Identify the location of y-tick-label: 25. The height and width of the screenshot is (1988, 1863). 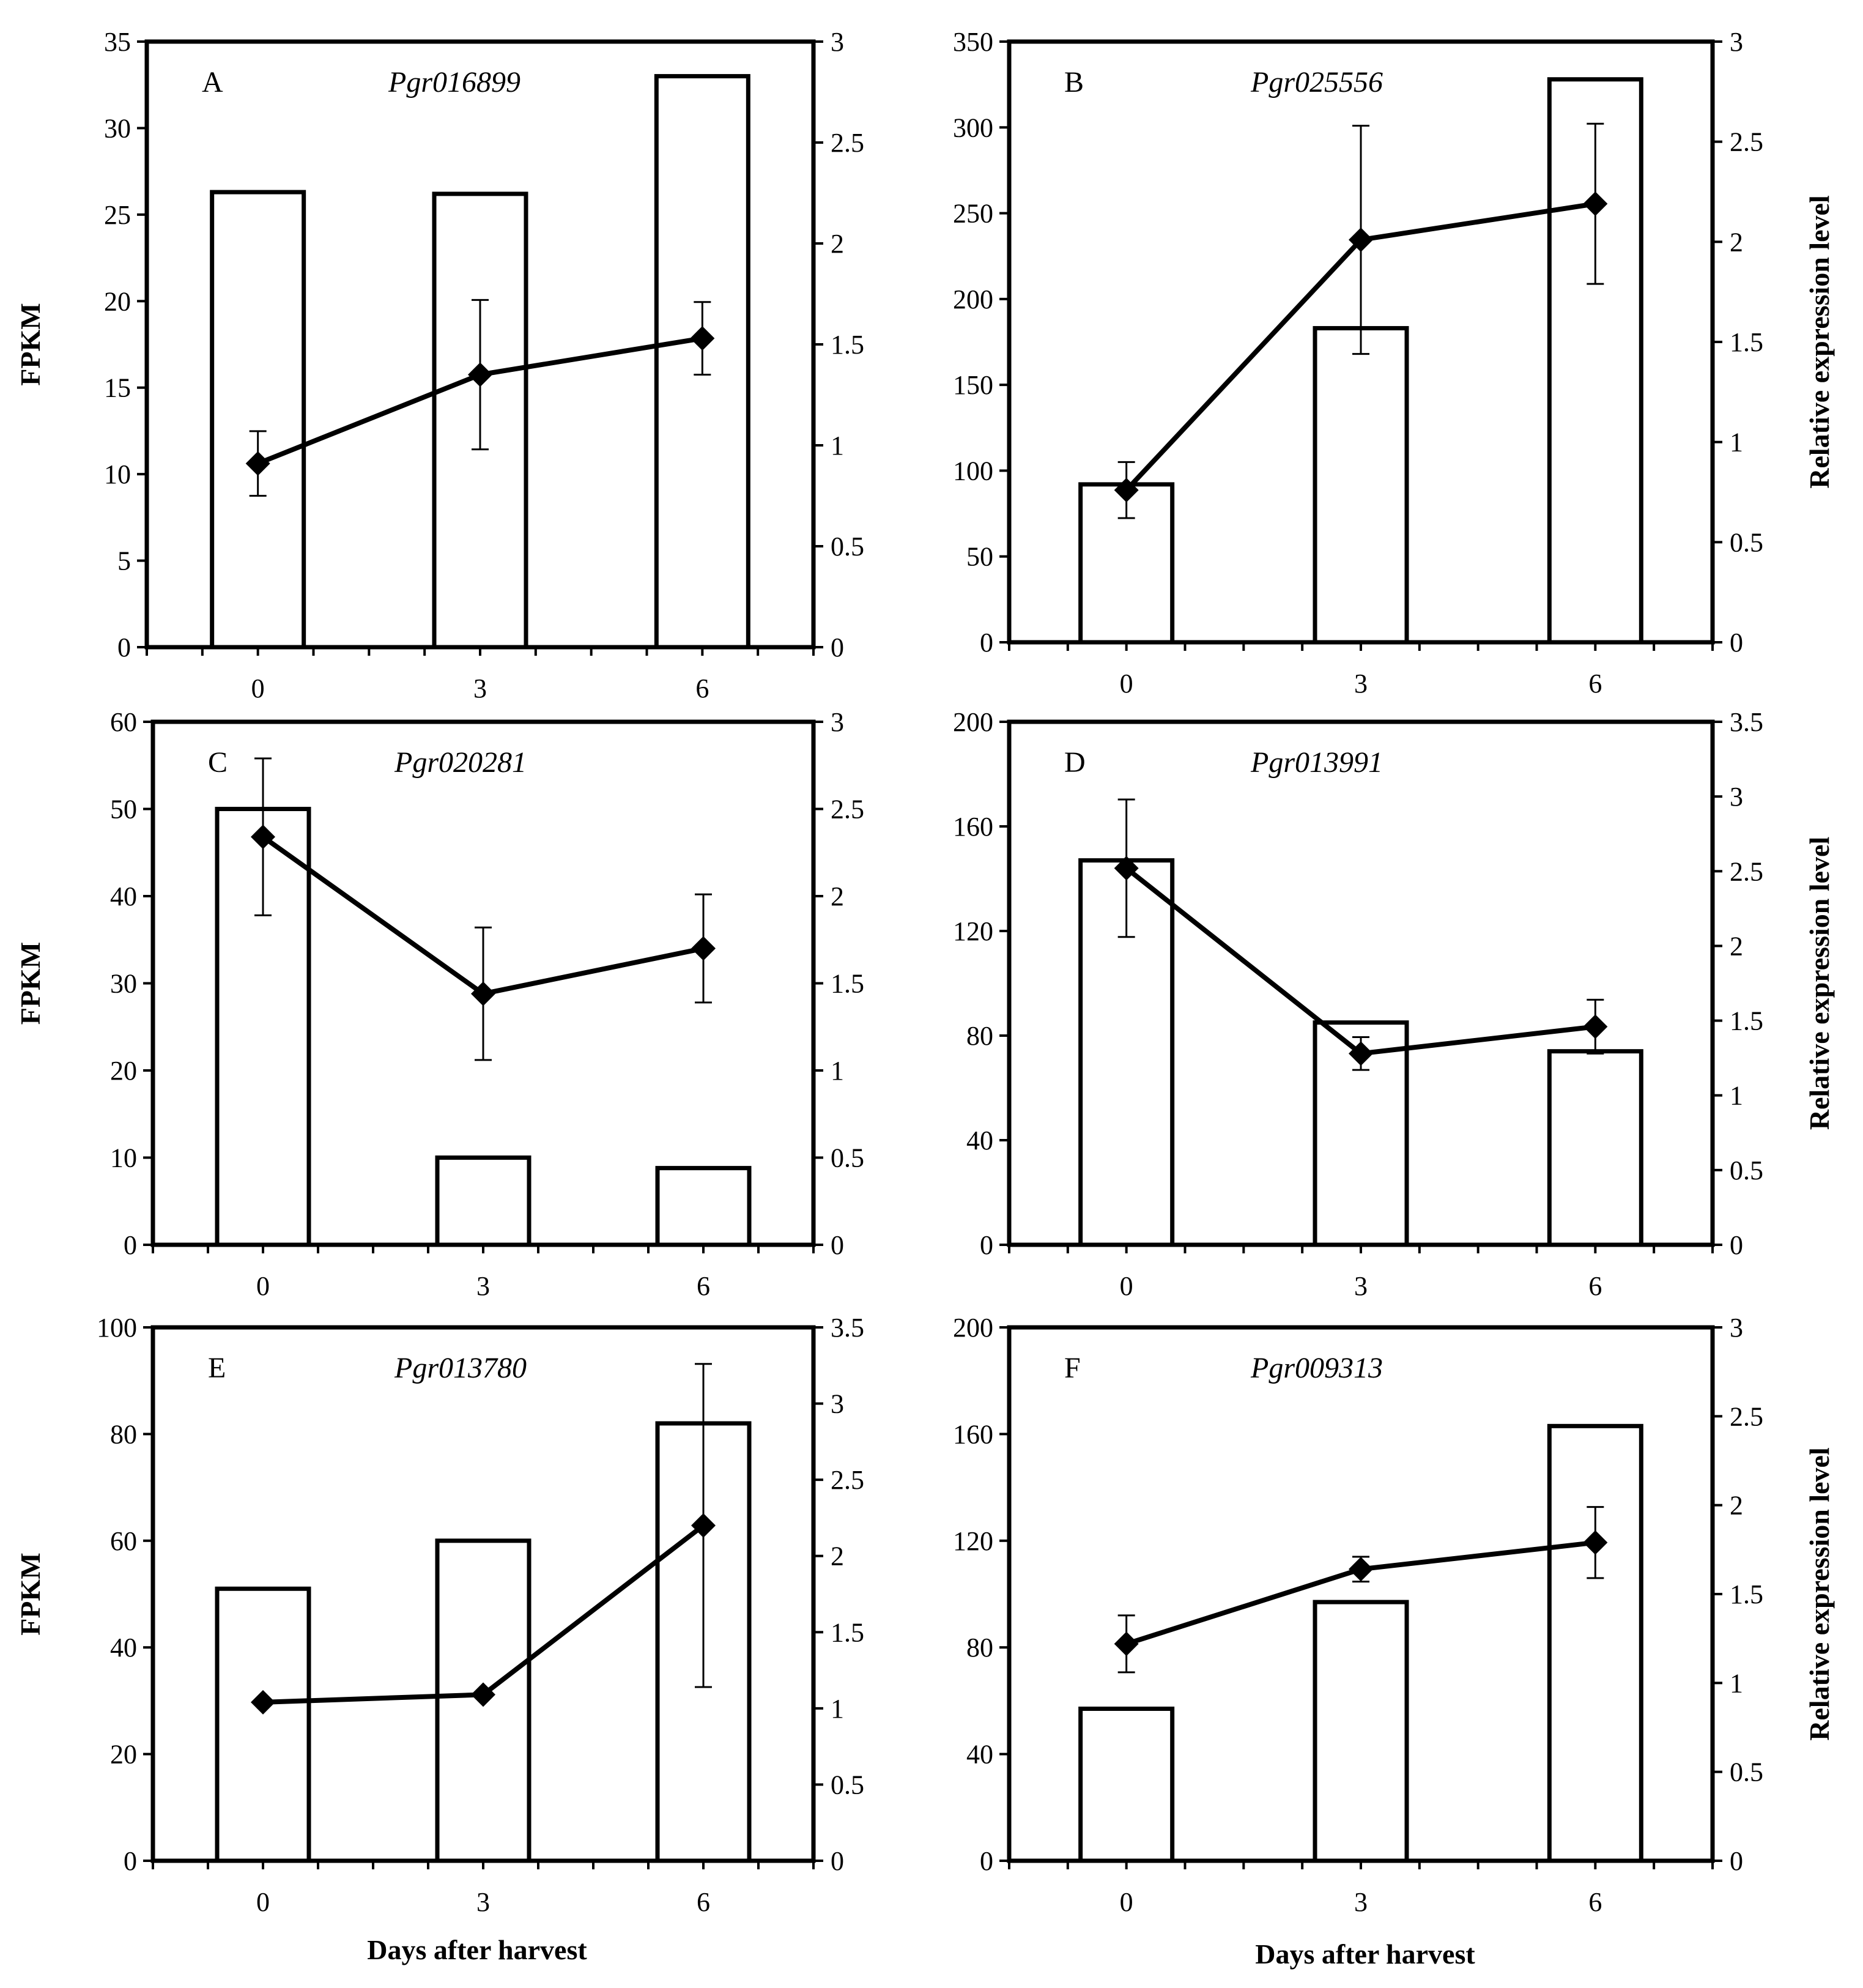
(117, 215).